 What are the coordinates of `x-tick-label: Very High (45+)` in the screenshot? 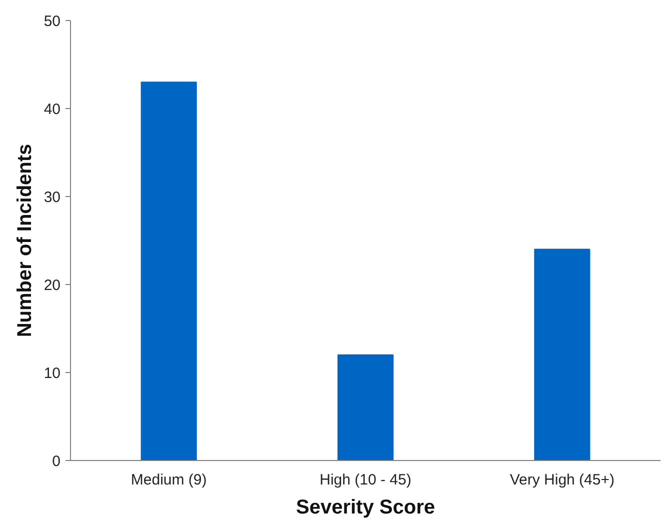 It's located at (562, 480).